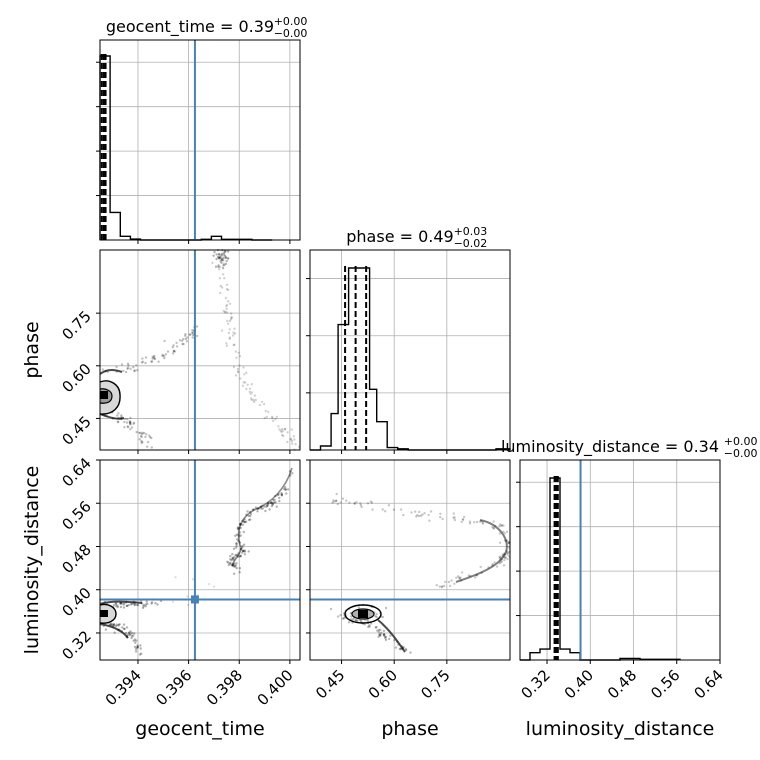 The image size is (760, 760). I want to click on title-superscript: +0.00, so click(291, 21).